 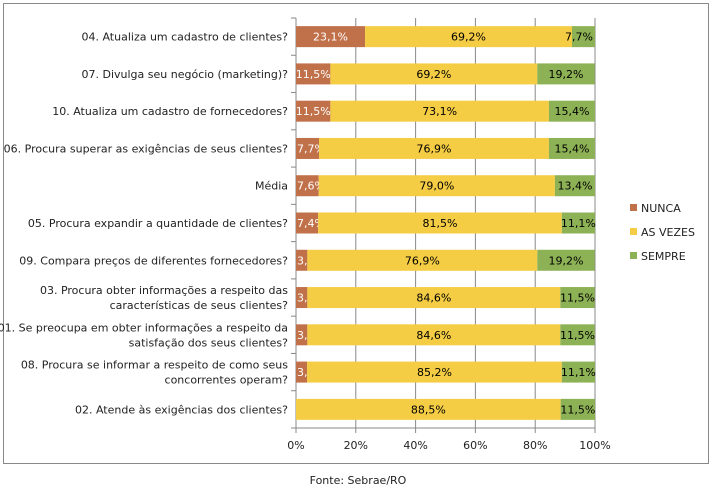 I want to click on data-label: 13,4%, so click(x=574, y=186).